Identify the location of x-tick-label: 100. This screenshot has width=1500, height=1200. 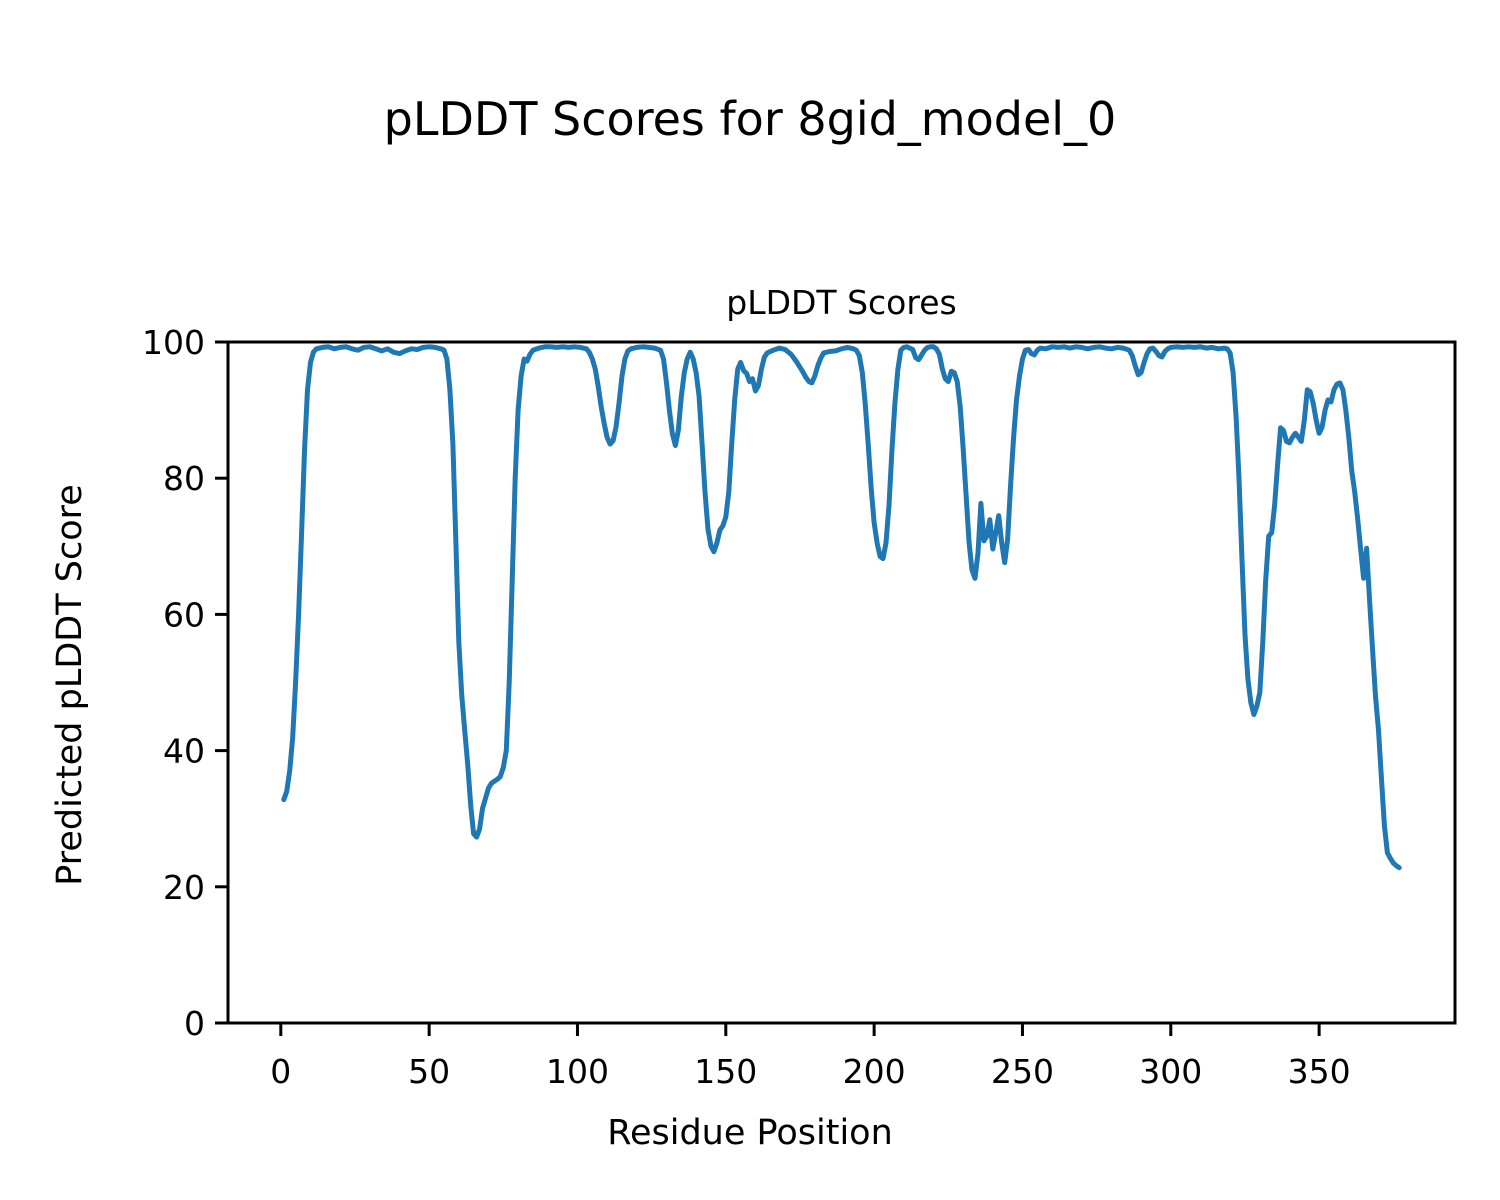
(577, 1071).